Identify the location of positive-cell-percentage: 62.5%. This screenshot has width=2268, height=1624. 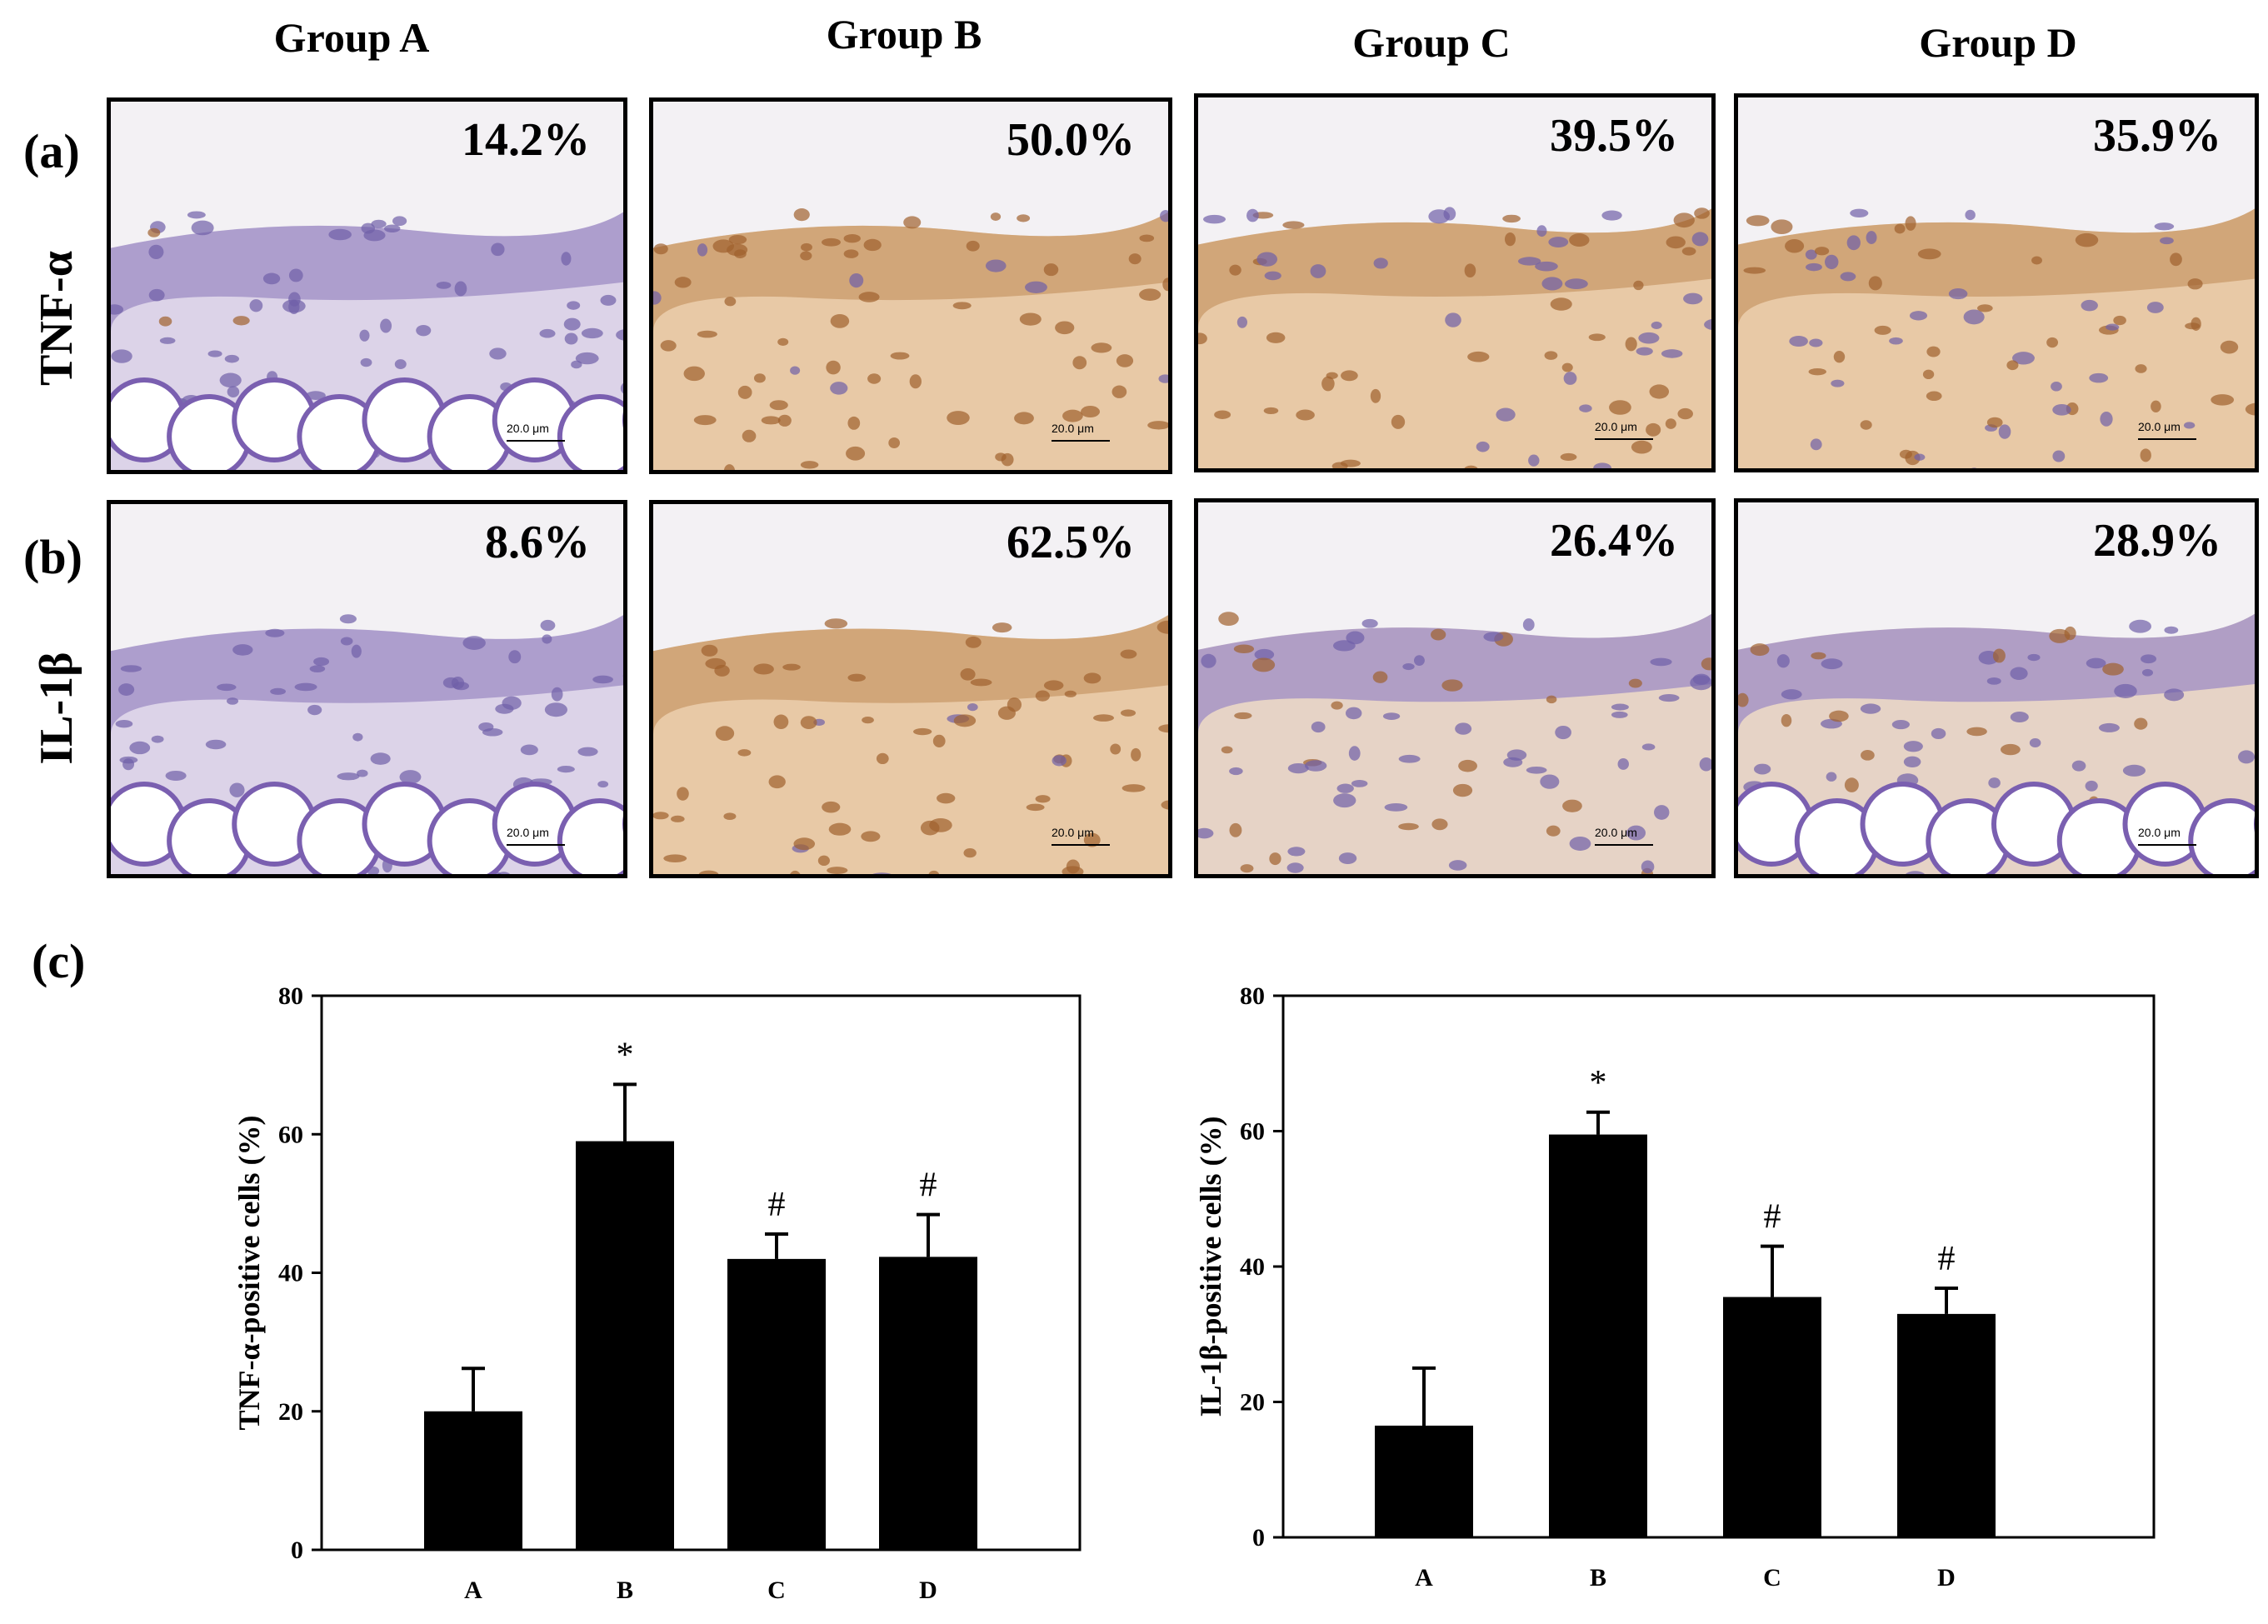
(1071, 542).